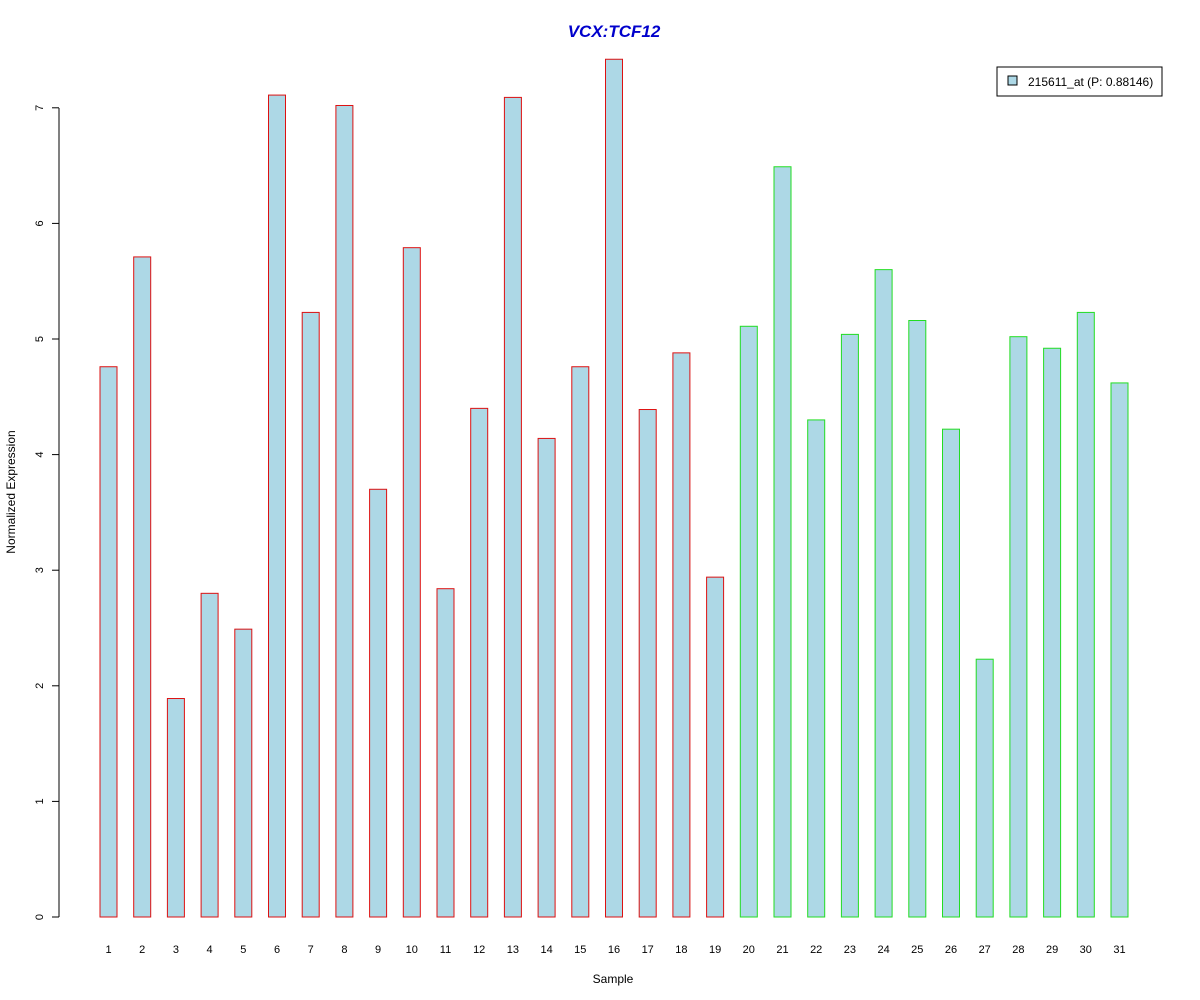 The height and width of the screenshot is (1000, 1200). What do you see at coordinates (311, 950) in the screenshot?
I see `x-tick-label: 7` at bounding box center [311, 950].